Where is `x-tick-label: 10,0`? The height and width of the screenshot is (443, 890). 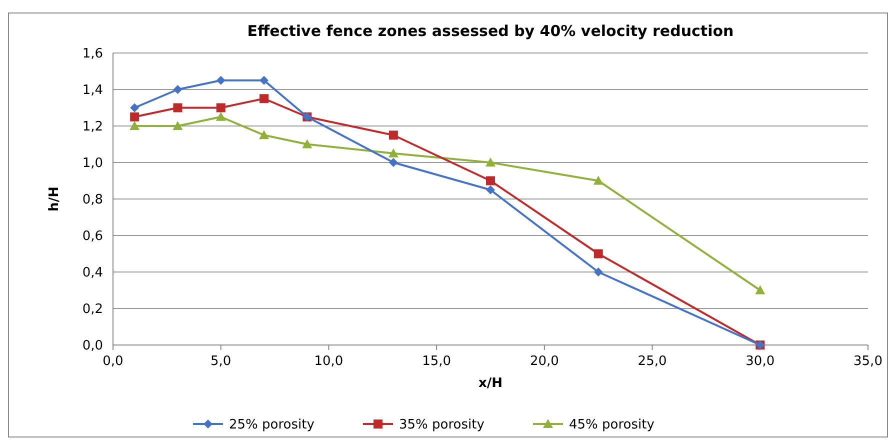
x-tick-label: 10,0 is located at coordinates (329, 361).